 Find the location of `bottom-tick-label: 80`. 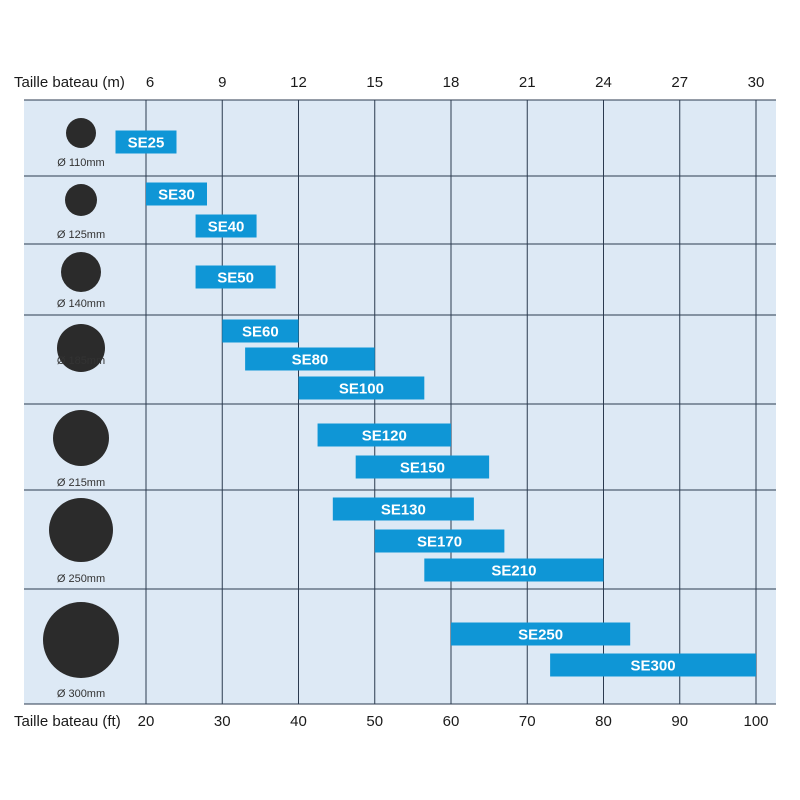

bottom-tick-label: 80 is located at coordinates (603, 721).